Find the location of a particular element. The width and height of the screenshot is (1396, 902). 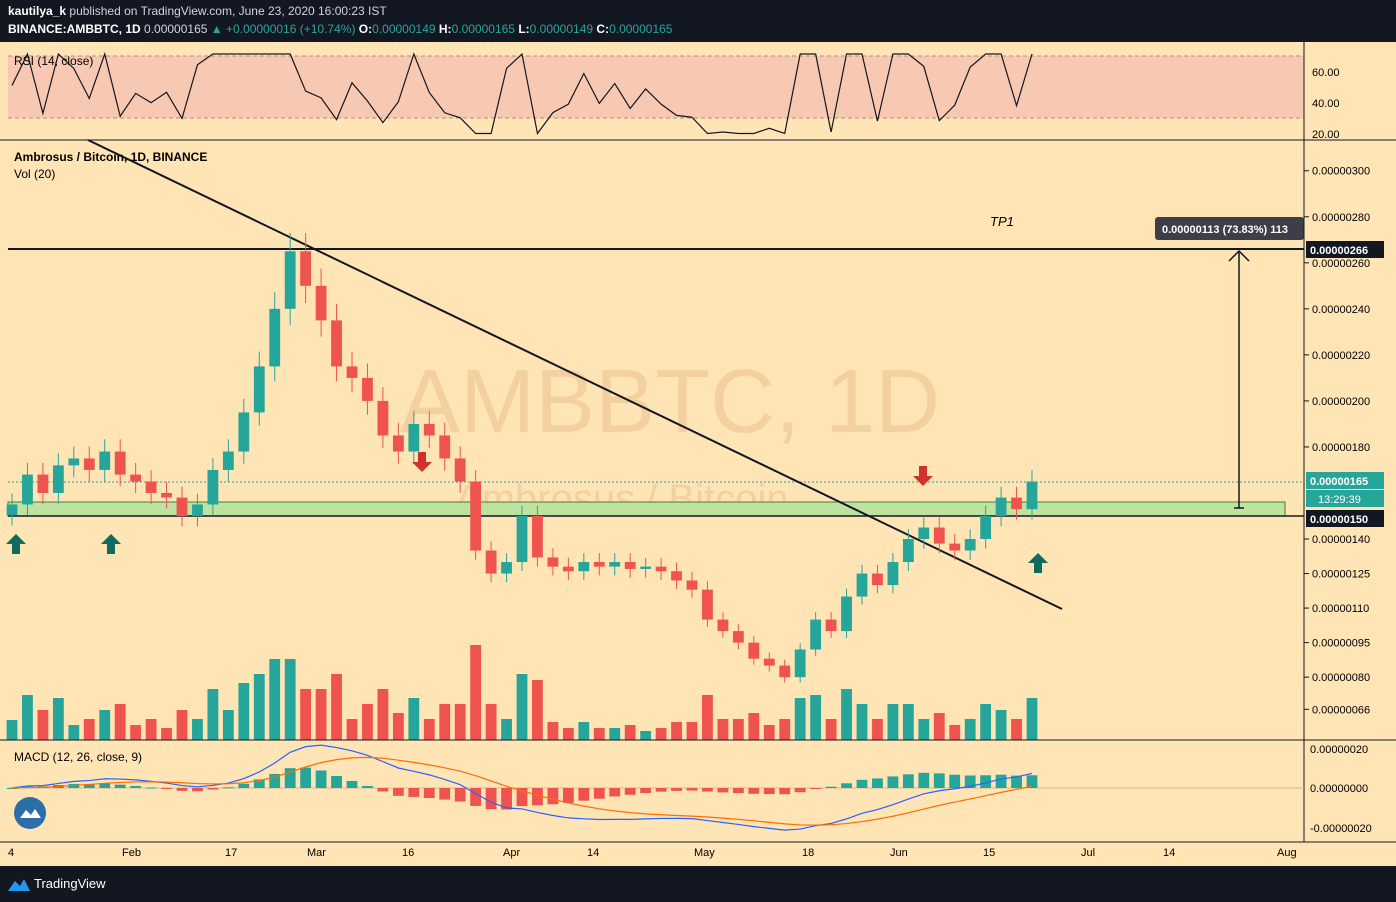

price-tick-label: 0.00000095 is located at coordinates (1341, 644).